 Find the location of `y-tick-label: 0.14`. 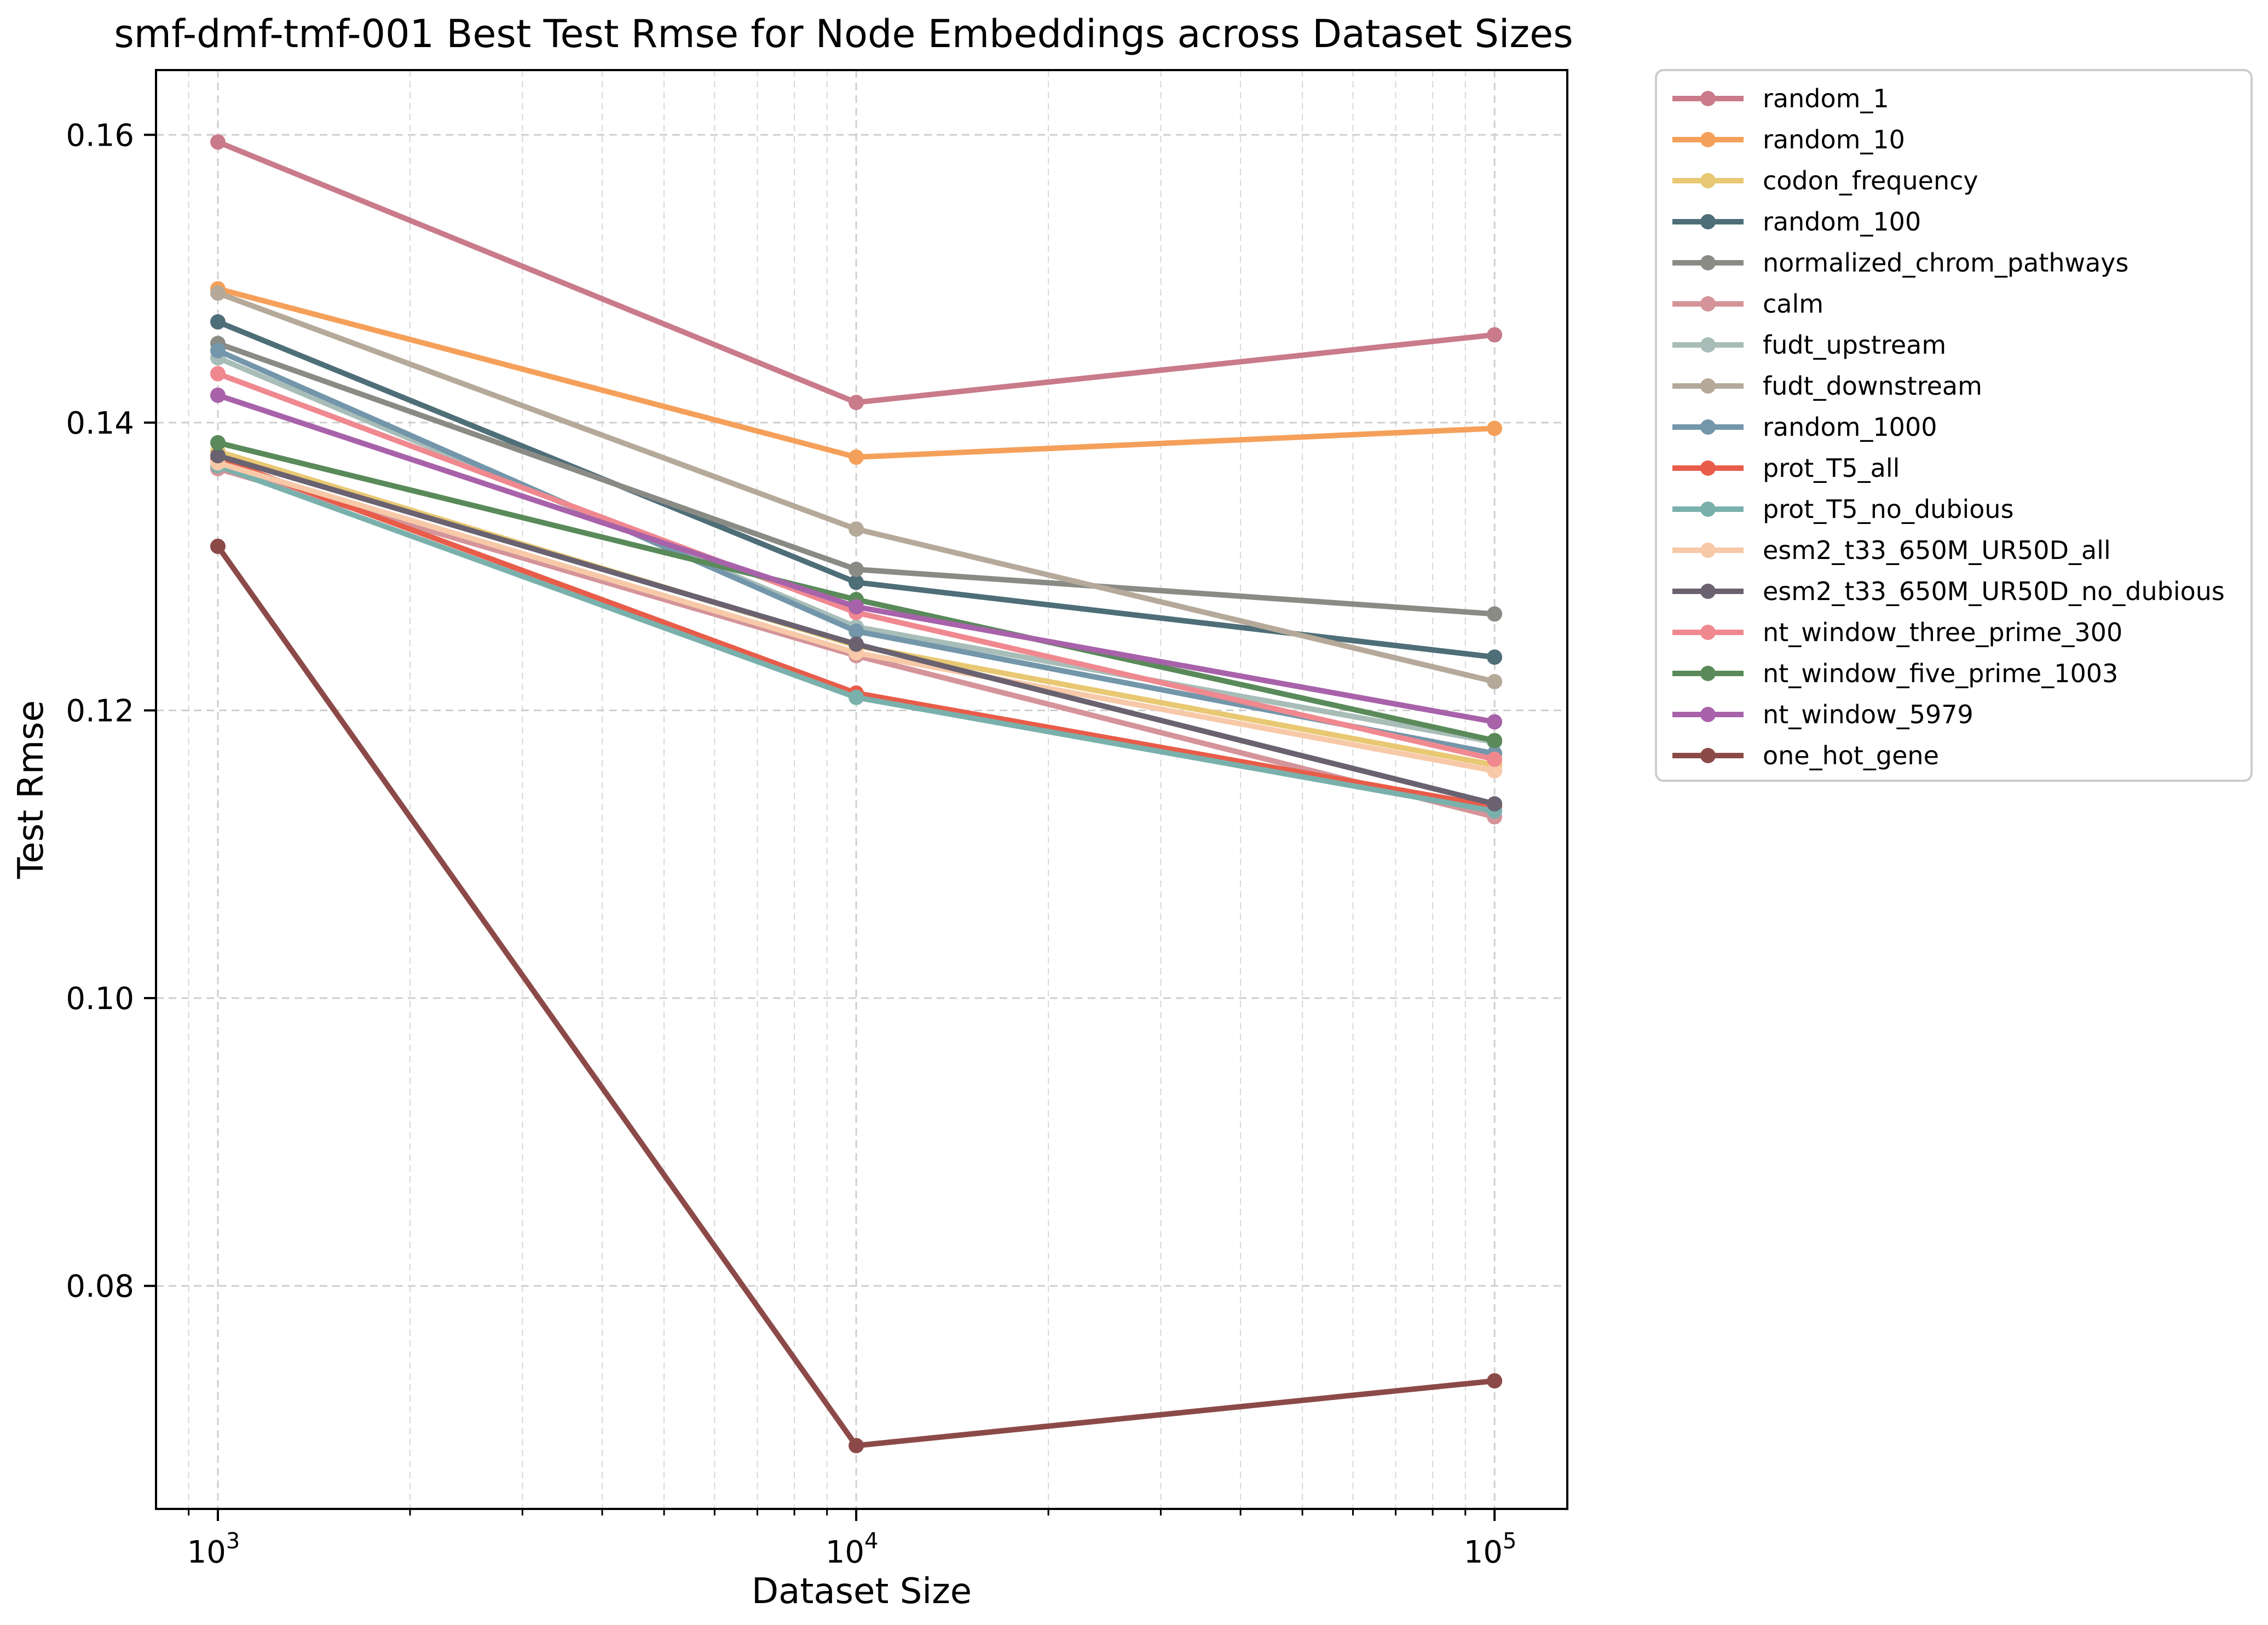

y-tick-label: 0.14 is located at coordinates (100, 423).